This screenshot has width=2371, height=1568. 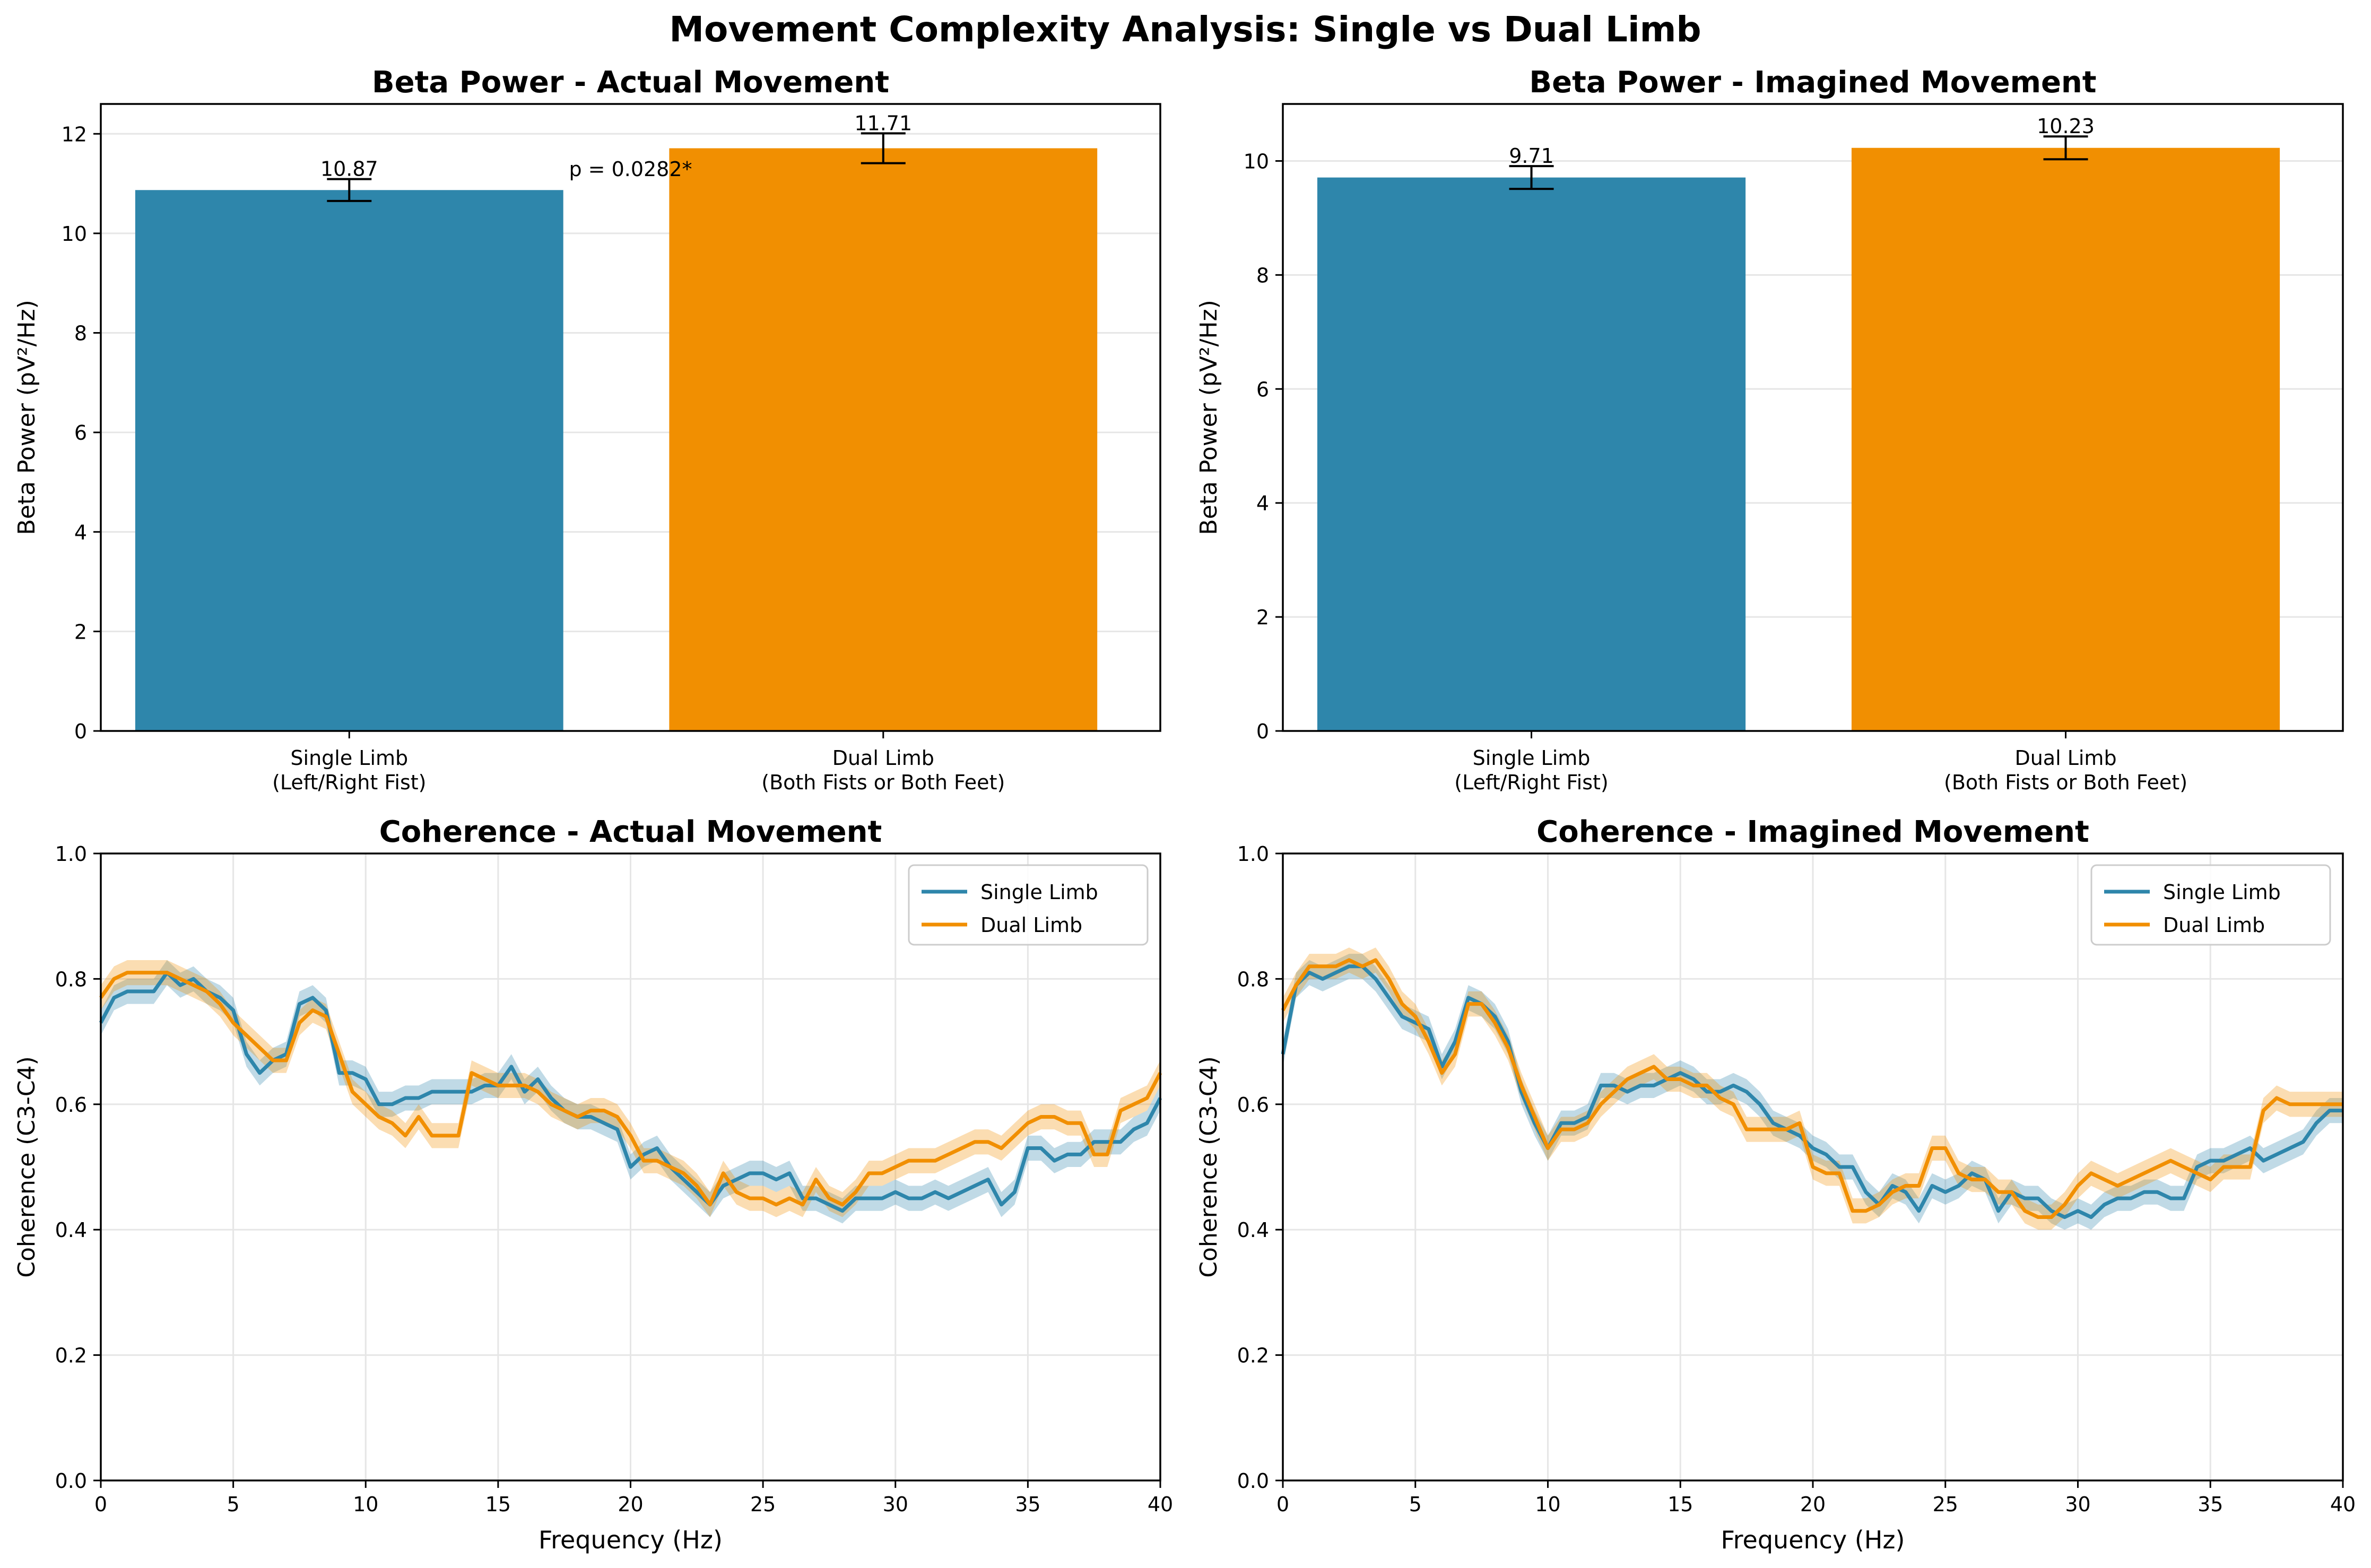 What do you see at coordinates (1812, 832) in the screenshot?
I see `panel-title: Coherence - Imagined Movement` at bounding box center [1812, 832].